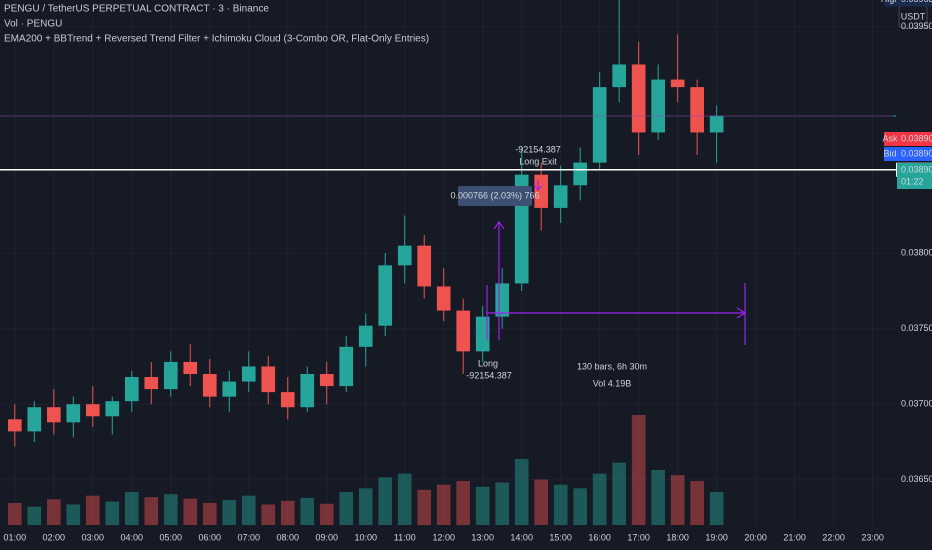 Image resolution: width=932 pixels, height=550 pixels. I want to click on trade-tool, so click(616, 262).